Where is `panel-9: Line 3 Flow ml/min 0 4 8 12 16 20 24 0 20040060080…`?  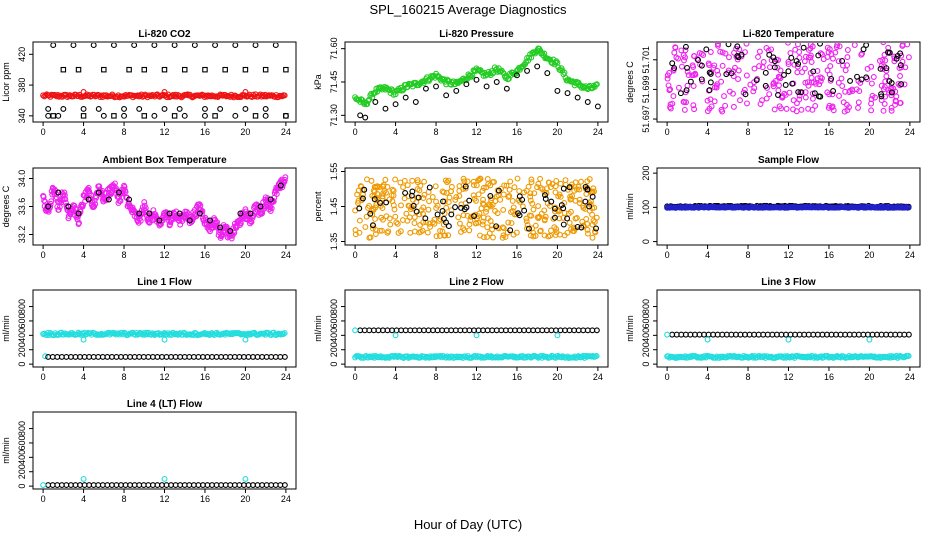
panel-9: Line 3 Flow ml/min 0 4 8 12 16 20 24 0 20040060080… is located at coordinates (773, 329).